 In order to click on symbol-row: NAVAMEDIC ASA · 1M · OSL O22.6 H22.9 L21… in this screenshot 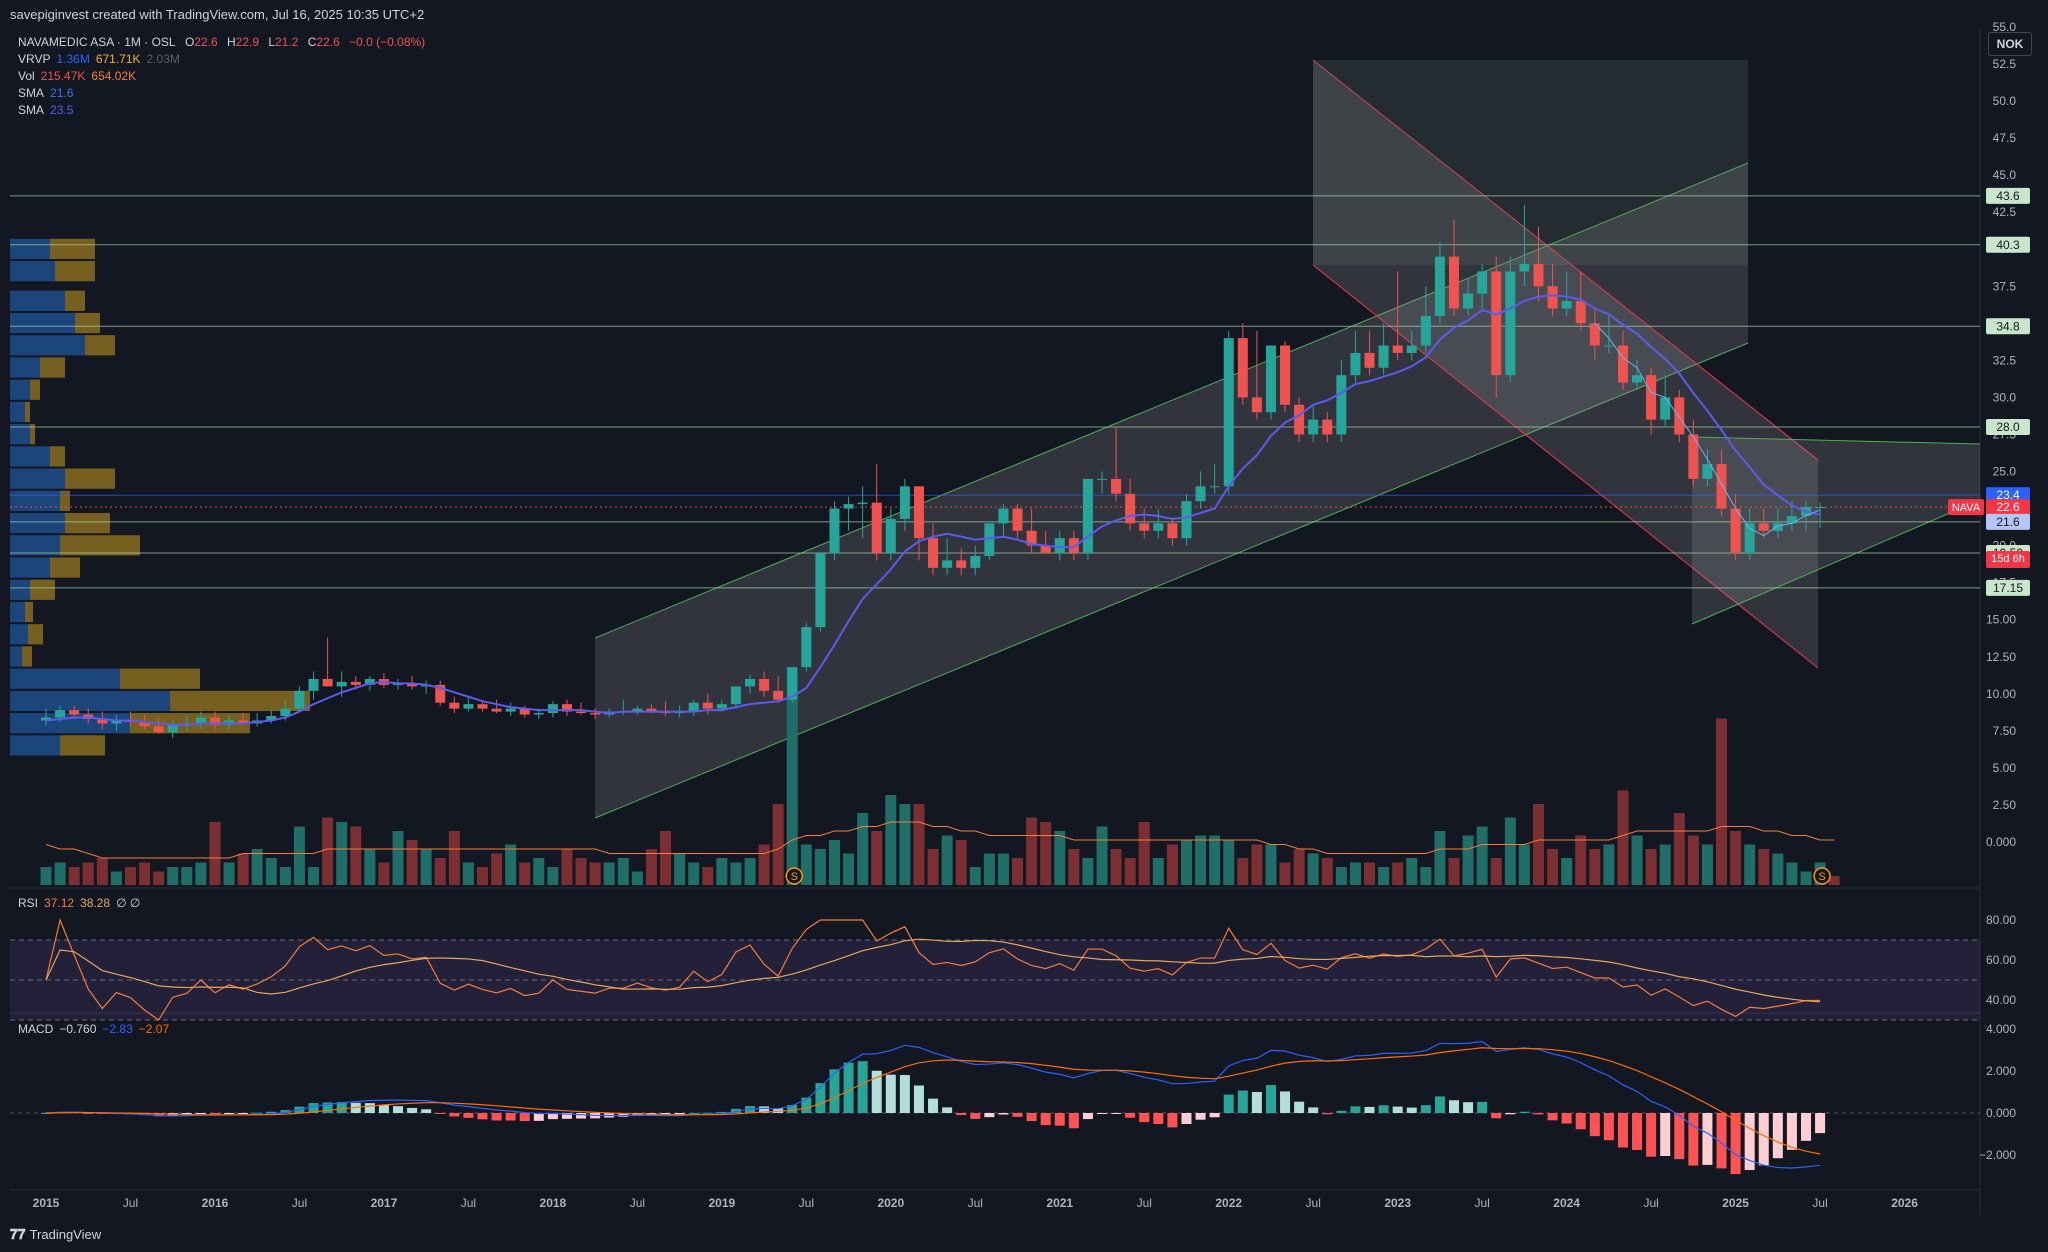, I will do `click(221, 42)`.